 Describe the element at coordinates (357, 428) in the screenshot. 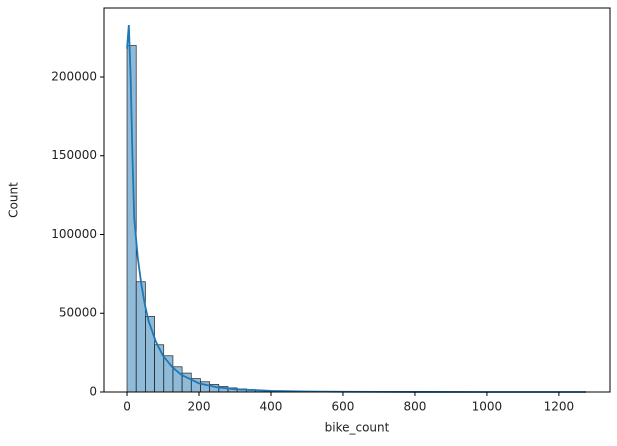

I see `x-axis-label: bike_count` at that location.